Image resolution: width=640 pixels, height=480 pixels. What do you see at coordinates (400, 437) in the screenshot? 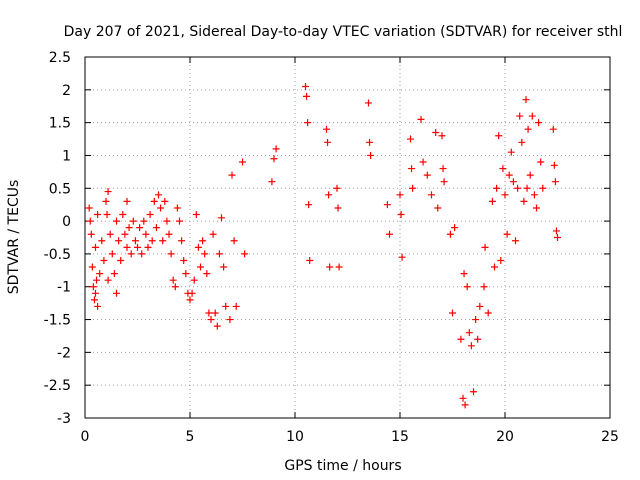
I see `x-tick-label: 15` at bounding box center [400, 437].